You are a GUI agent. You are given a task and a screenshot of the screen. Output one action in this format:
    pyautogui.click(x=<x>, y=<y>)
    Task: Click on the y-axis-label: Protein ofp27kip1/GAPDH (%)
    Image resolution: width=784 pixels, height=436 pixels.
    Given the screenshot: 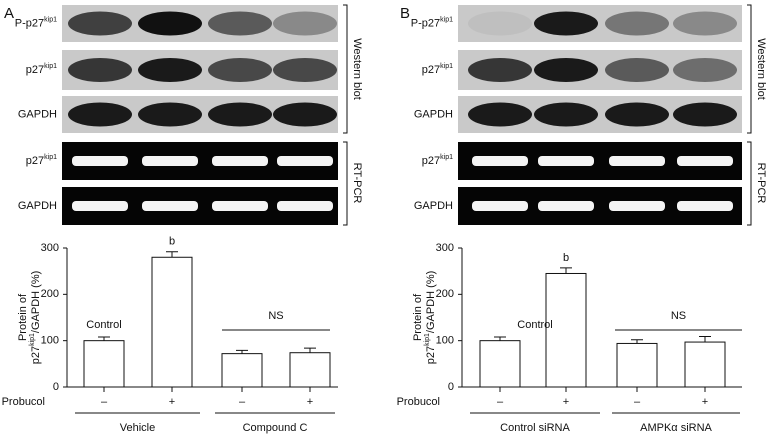 What is the action you would take?
    pyautogui.click(x=29, y=318)
    